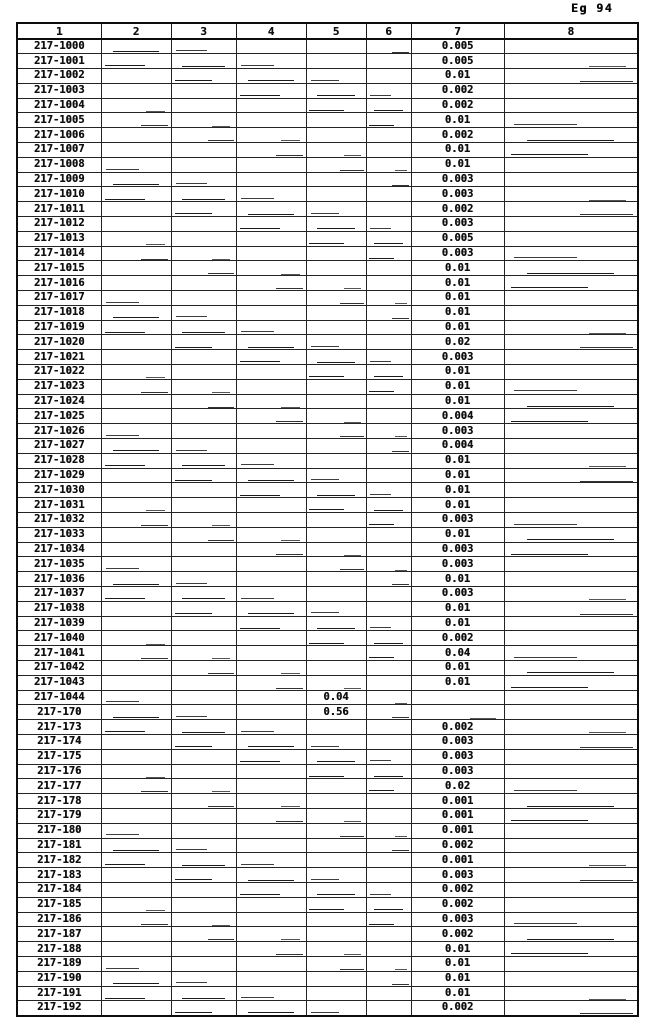 The height and width of the screenshot is (1022, 664). What do you see at coordinates (59, 327) in the screenshot?
I see `row-id-cell: 217-1019` at bounding box center [59, 327].